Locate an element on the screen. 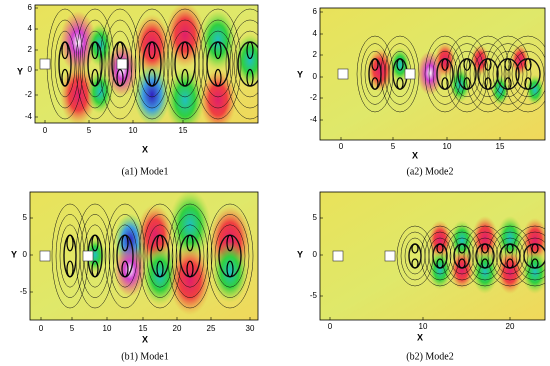  y-tick-label: 0 is located at coordinates (30, 69).